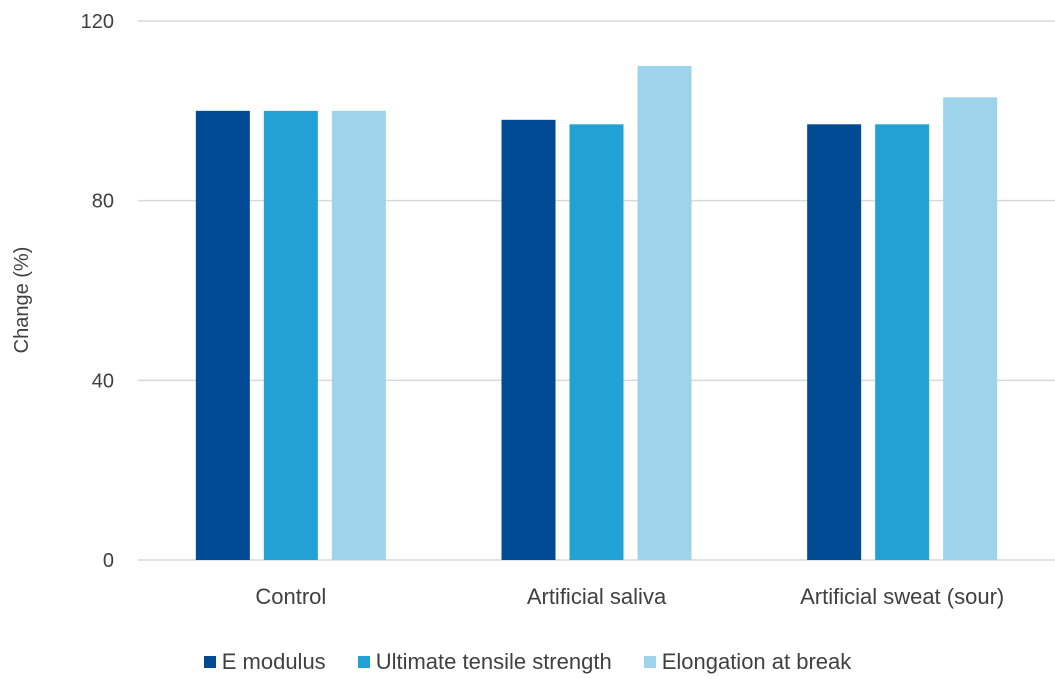  I want to click on legend-label: E modulus, so click(273, 661).